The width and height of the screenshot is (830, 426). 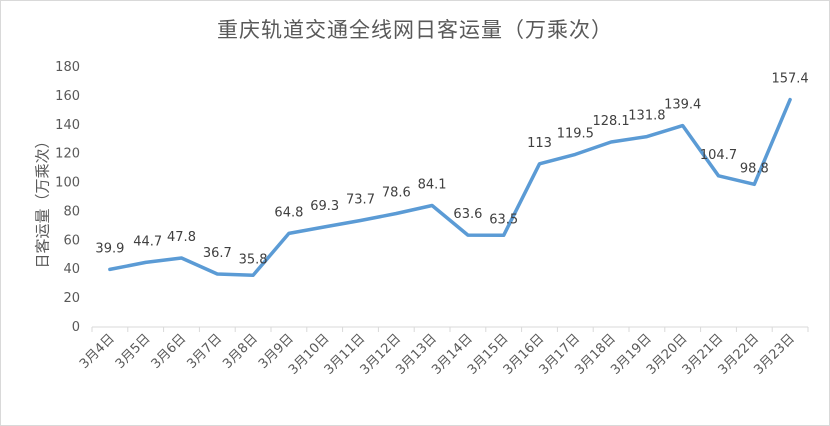 What do you see at coordinates (169, 351) in the screenshot?
I see `x-tick-label: 3月6日` at bounding box center [169, 351].